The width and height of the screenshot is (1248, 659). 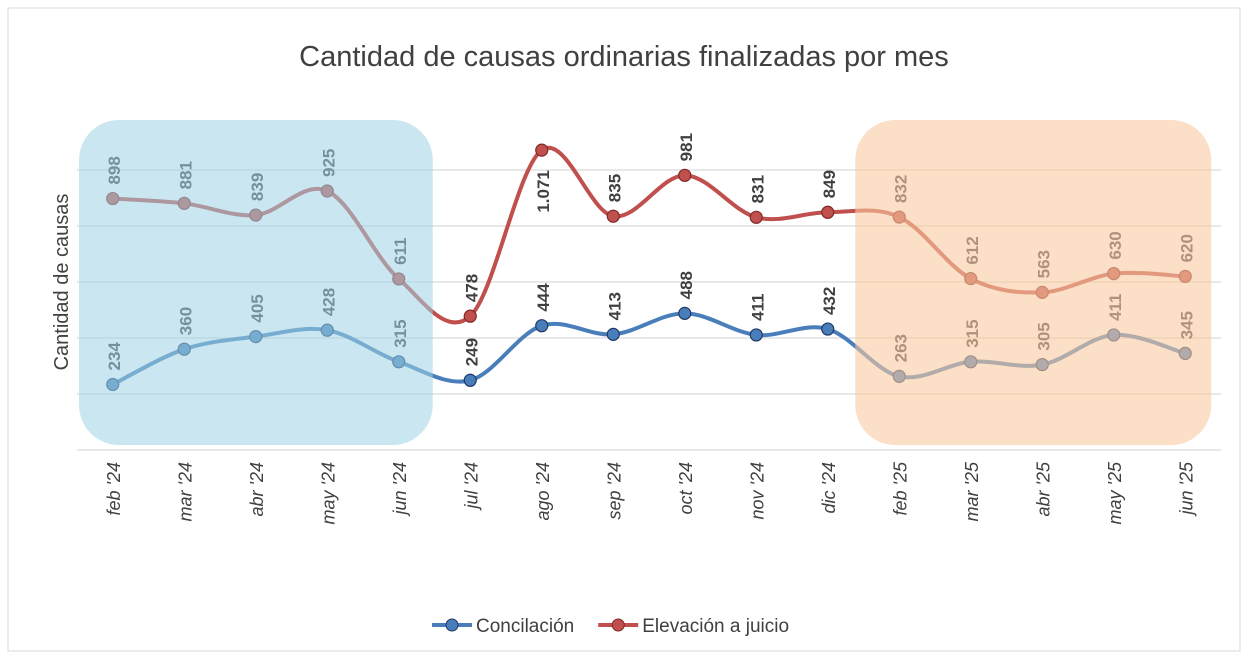 I want to click on data-label: 981, so click(x=686, y=147).